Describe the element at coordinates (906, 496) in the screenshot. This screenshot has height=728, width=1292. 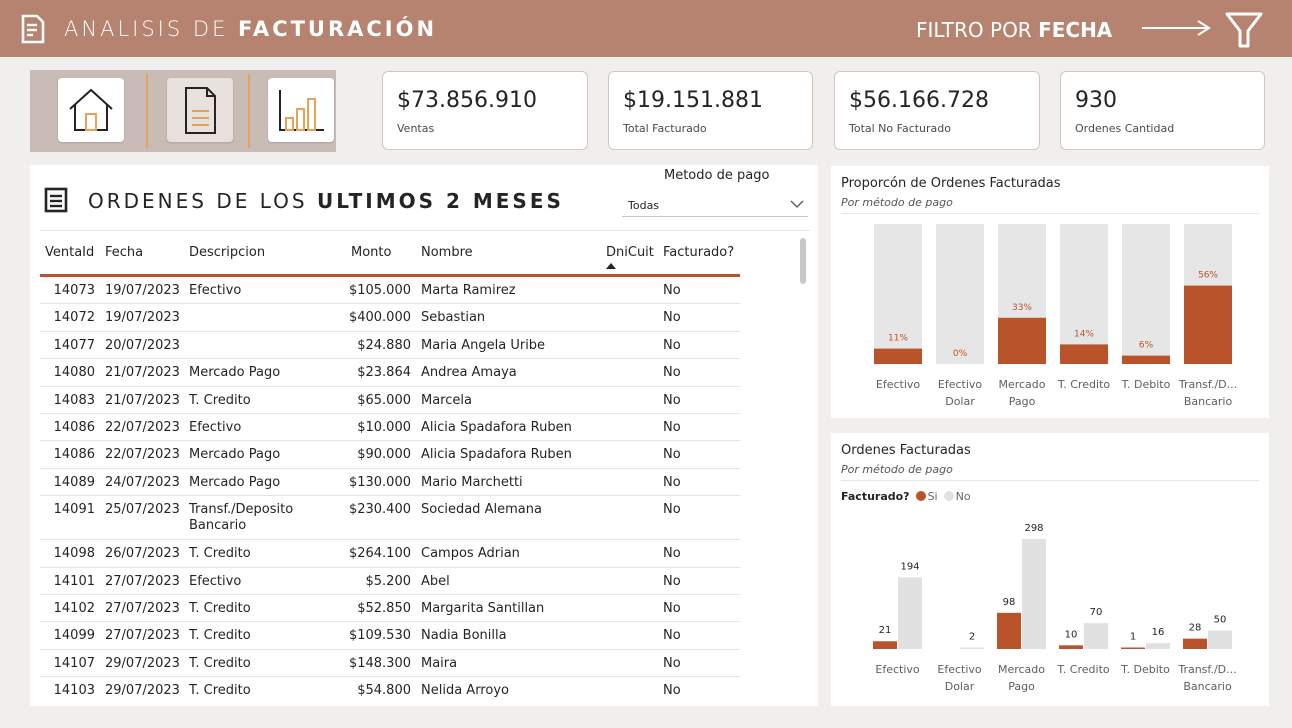
I see `chart-legend: Facturado? Si No` at that location.